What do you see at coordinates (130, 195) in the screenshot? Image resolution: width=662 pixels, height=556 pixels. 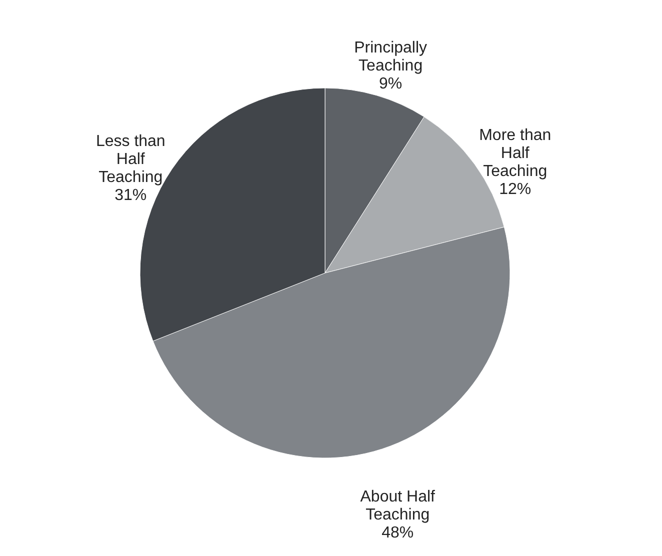 I see `data-label: 31%` at bounding box center [130, 195].